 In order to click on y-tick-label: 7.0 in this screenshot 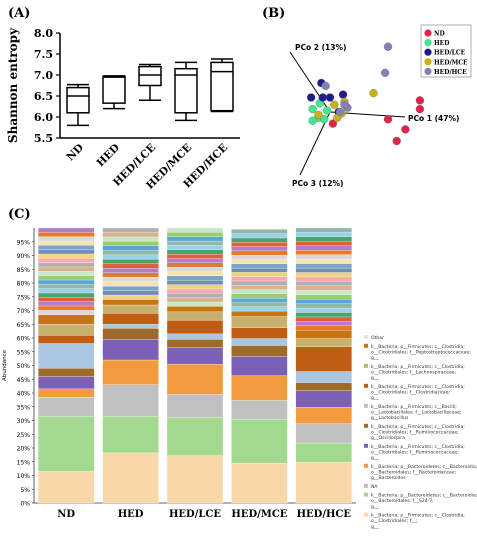, I will do `click(43, 75)`.